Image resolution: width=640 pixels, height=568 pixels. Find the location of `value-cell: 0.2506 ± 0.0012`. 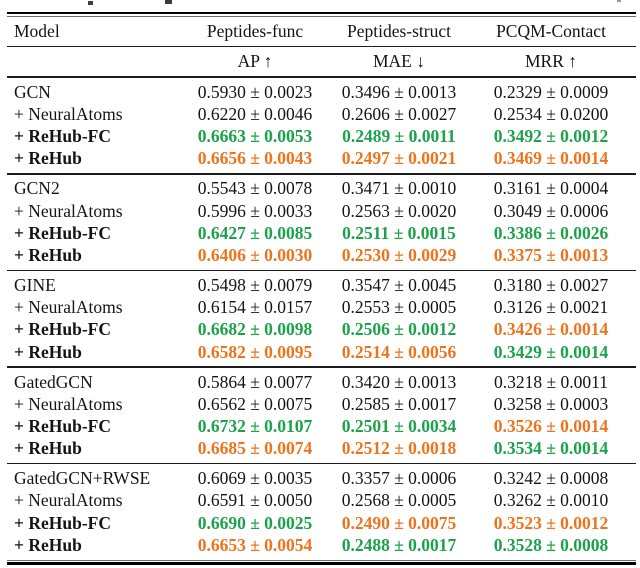

value-cell: 0.2506 ± 0.0012 is located at coordinates (399, 329).